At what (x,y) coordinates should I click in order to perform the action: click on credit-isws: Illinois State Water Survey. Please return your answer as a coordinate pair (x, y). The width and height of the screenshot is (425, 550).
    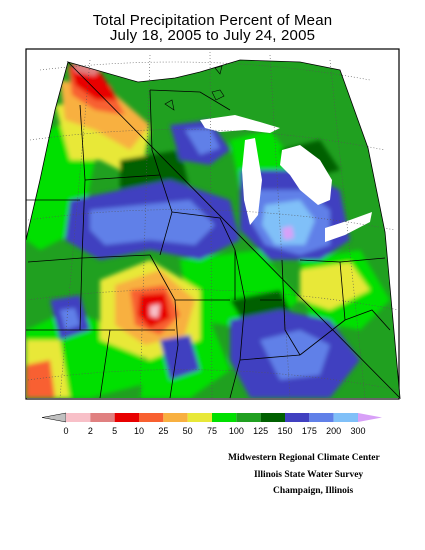
    Looking at the image, I should click on (309, 475).